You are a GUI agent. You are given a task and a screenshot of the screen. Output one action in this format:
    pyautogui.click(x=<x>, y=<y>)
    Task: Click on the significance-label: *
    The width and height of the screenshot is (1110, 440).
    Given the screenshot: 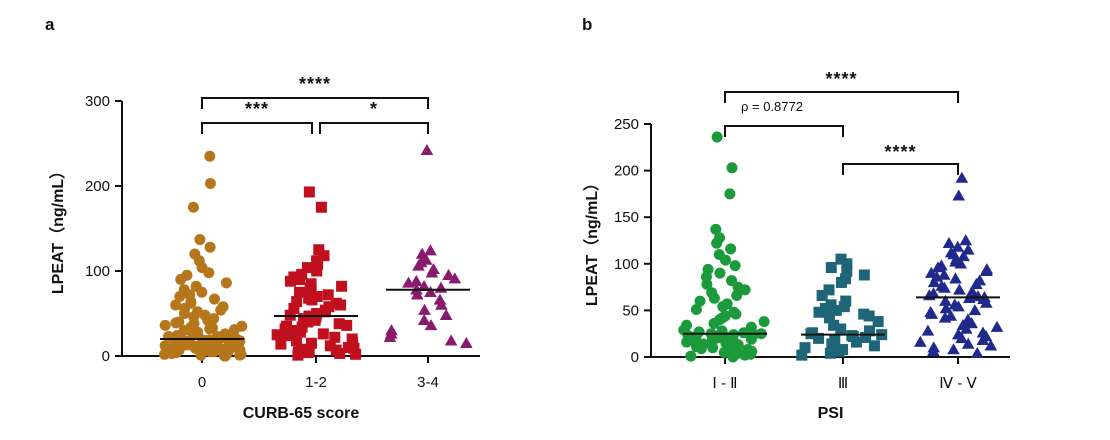 What is the action you would take?
    pyautogui.click(x=374, y=109)
    